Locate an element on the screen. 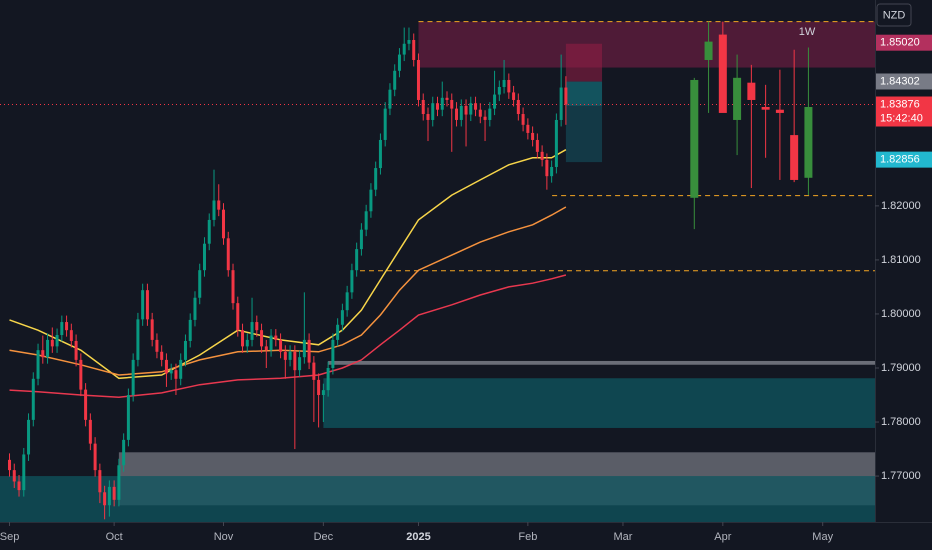 This screenshot has height=550, width=932. x-tick-label: Apr is located at coordinates (722, 537).